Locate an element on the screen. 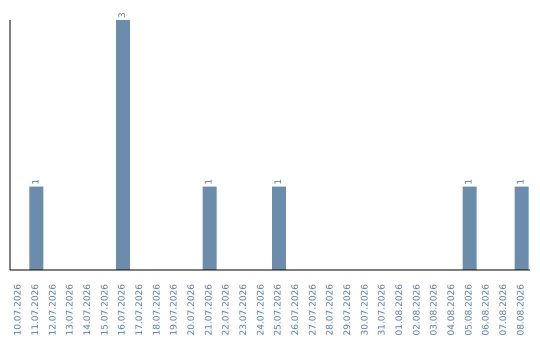  x-tick-label: 22.07.2026 is located at coordinates (227, 310).